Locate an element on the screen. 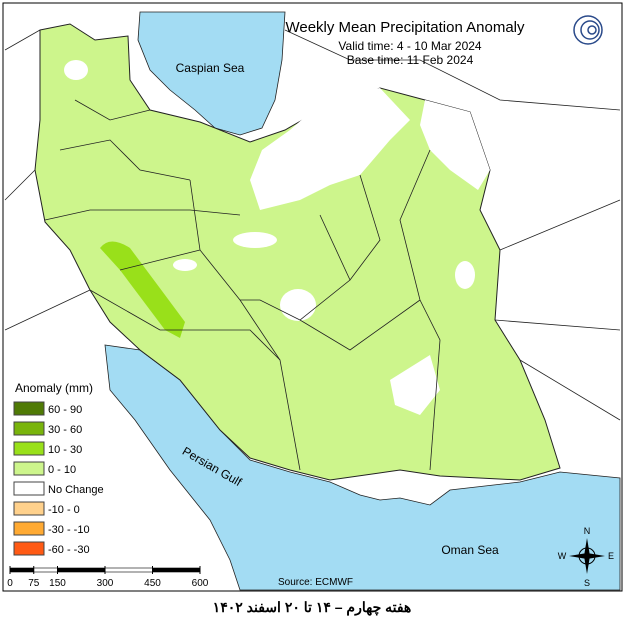 This screenshot has width=625, height=630. scale-bar: 0 75 150 300 450 600 is located at coordinates (108, 577).